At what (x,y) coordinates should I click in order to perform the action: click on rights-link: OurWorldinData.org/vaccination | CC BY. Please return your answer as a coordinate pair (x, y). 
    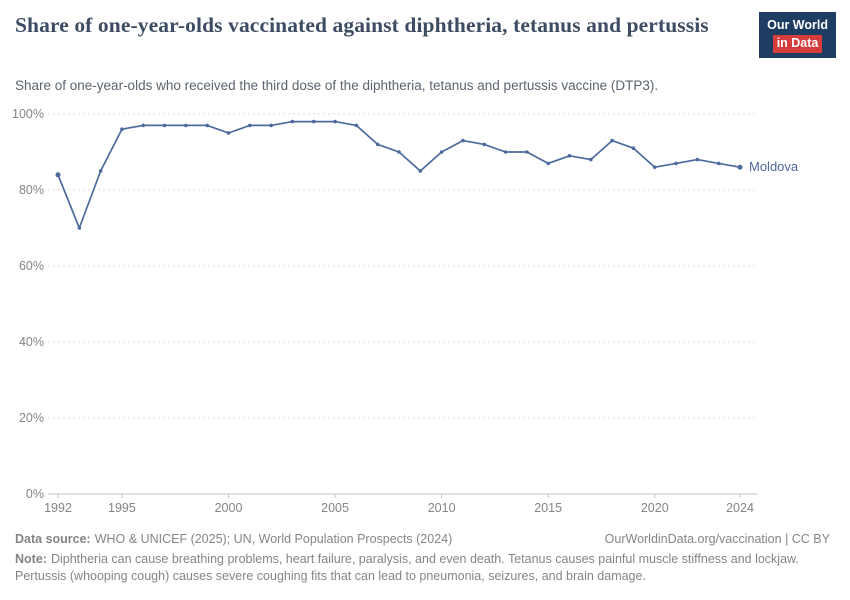
    Looking at the image, I should click on (717, 539).